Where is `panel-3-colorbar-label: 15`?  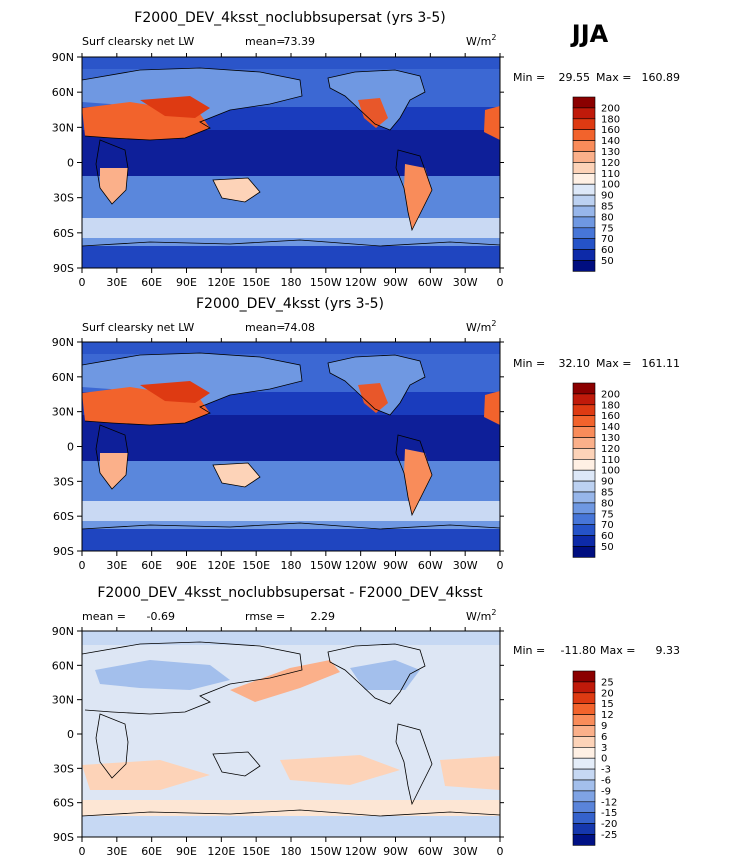
panel-3-colorbar-label: 15 is located at coordinates (607, 704).